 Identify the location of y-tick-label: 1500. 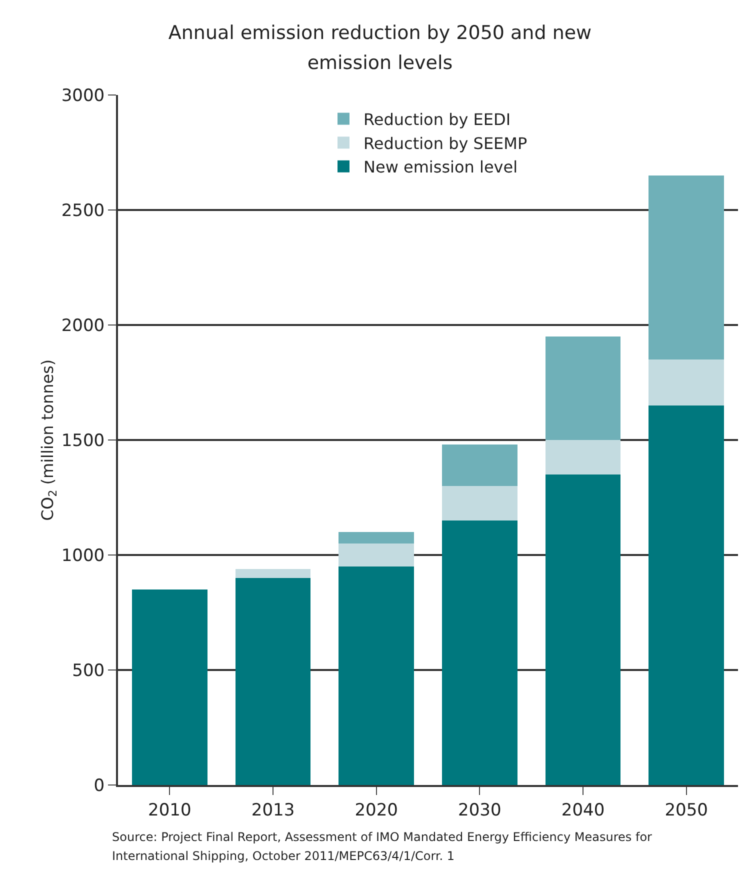
(83, 440).